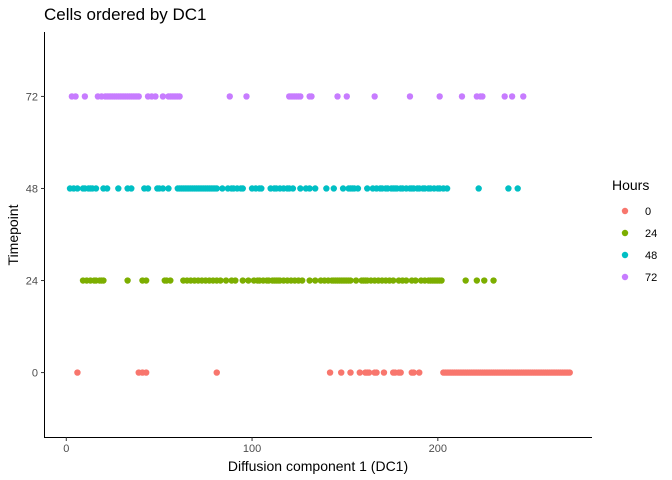 The width and height of the screenshot is (672, 480). What do you see at coordinates (32, 97) in the screenshot?
I see `y-tick-label-3: 72` at bounding box center [32, 97].